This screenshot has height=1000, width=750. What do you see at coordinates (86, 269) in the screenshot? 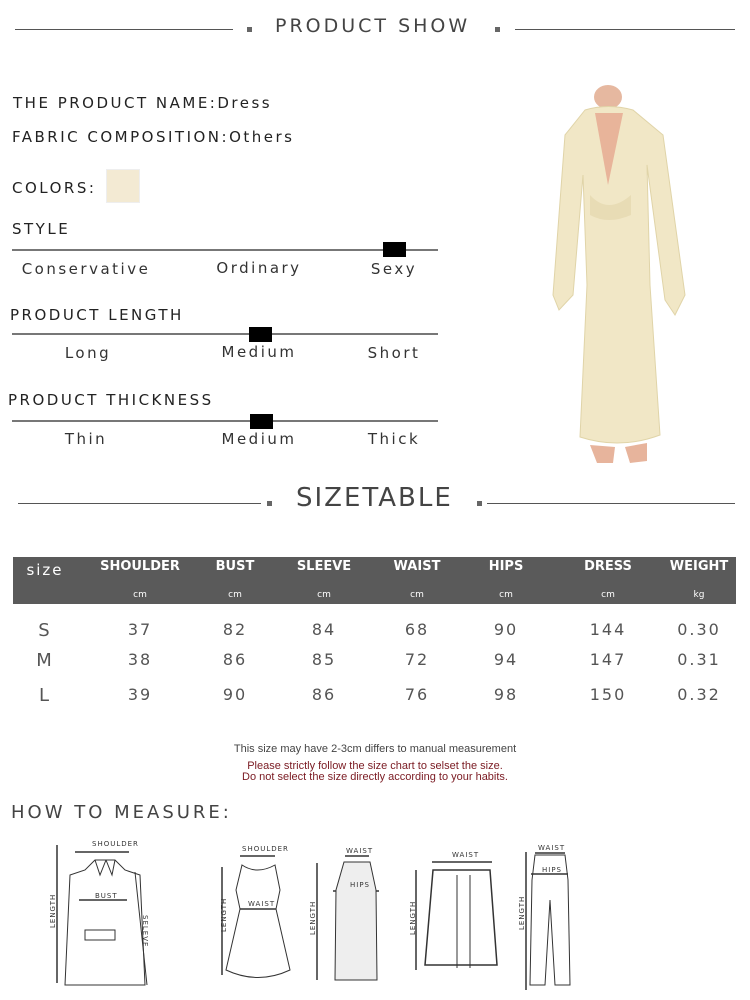
I see `style-option-conservative: Conservative` at bounding box center [86, 269].